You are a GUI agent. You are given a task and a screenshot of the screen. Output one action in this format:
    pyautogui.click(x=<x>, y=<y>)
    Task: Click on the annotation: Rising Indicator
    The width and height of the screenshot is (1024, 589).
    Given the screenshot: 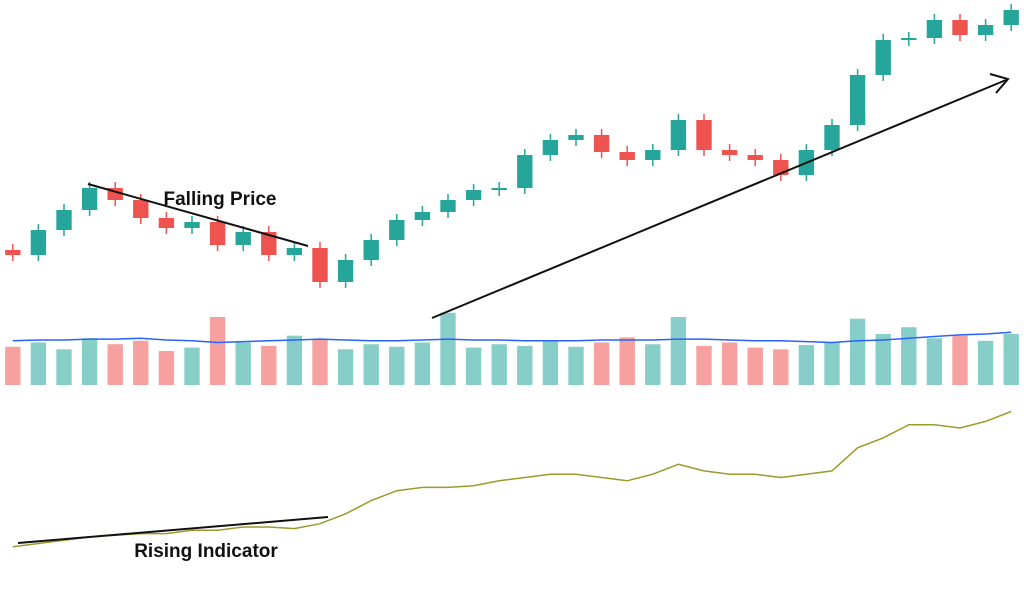 What is the action you would take?
    pyautogui.click(x=206, y=551)
    